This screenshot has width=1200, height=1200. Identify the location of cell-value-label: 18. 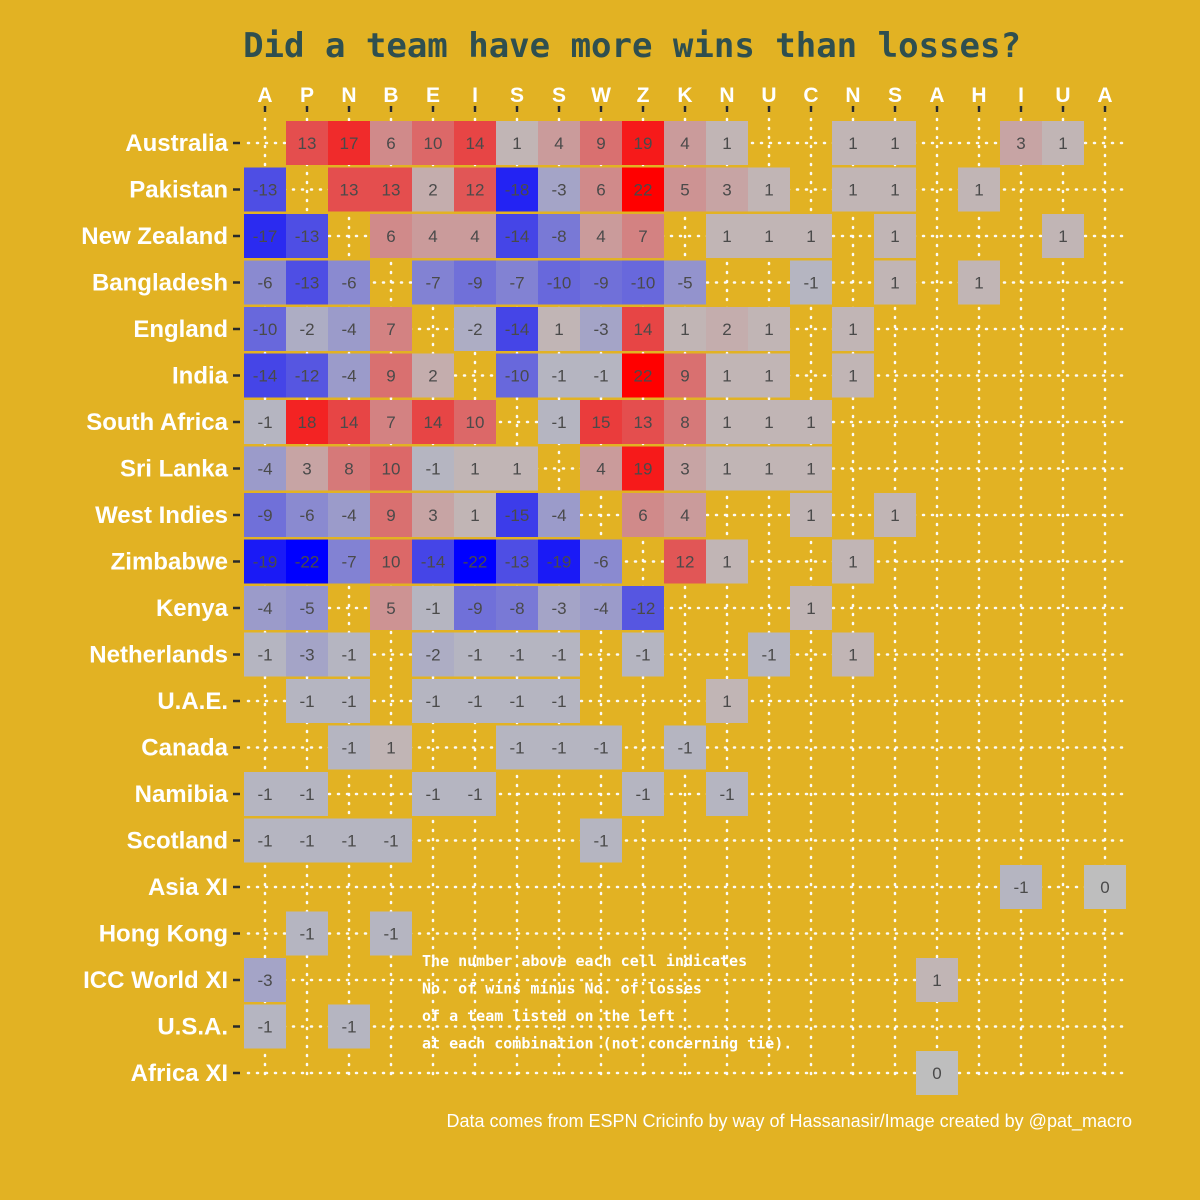
(307, 422).